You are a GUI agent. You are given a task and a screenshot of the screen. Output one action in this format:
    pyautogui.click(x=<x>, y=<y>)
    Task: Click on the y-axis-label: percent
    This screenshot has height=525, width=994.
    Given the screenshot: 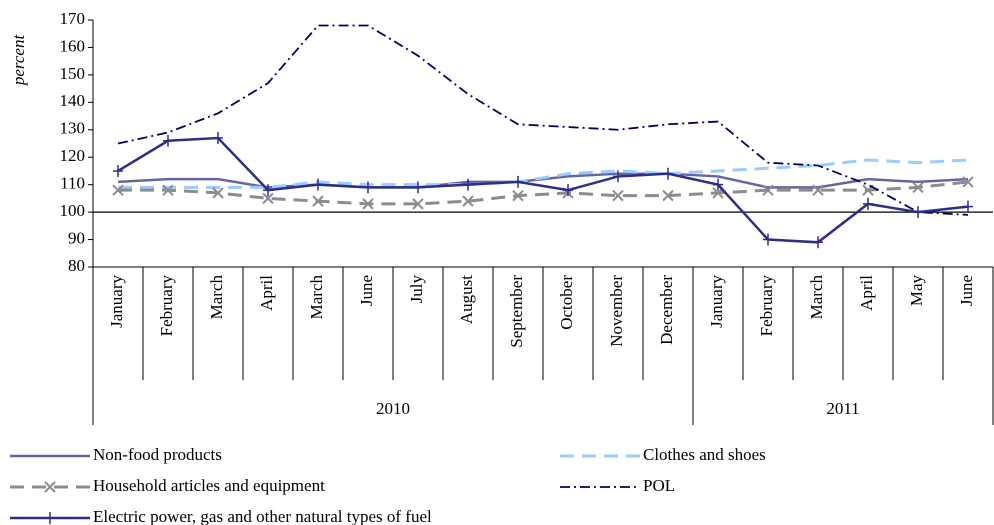 What is the action you would take?
    pyautogui.click(x=18, y=60)
    